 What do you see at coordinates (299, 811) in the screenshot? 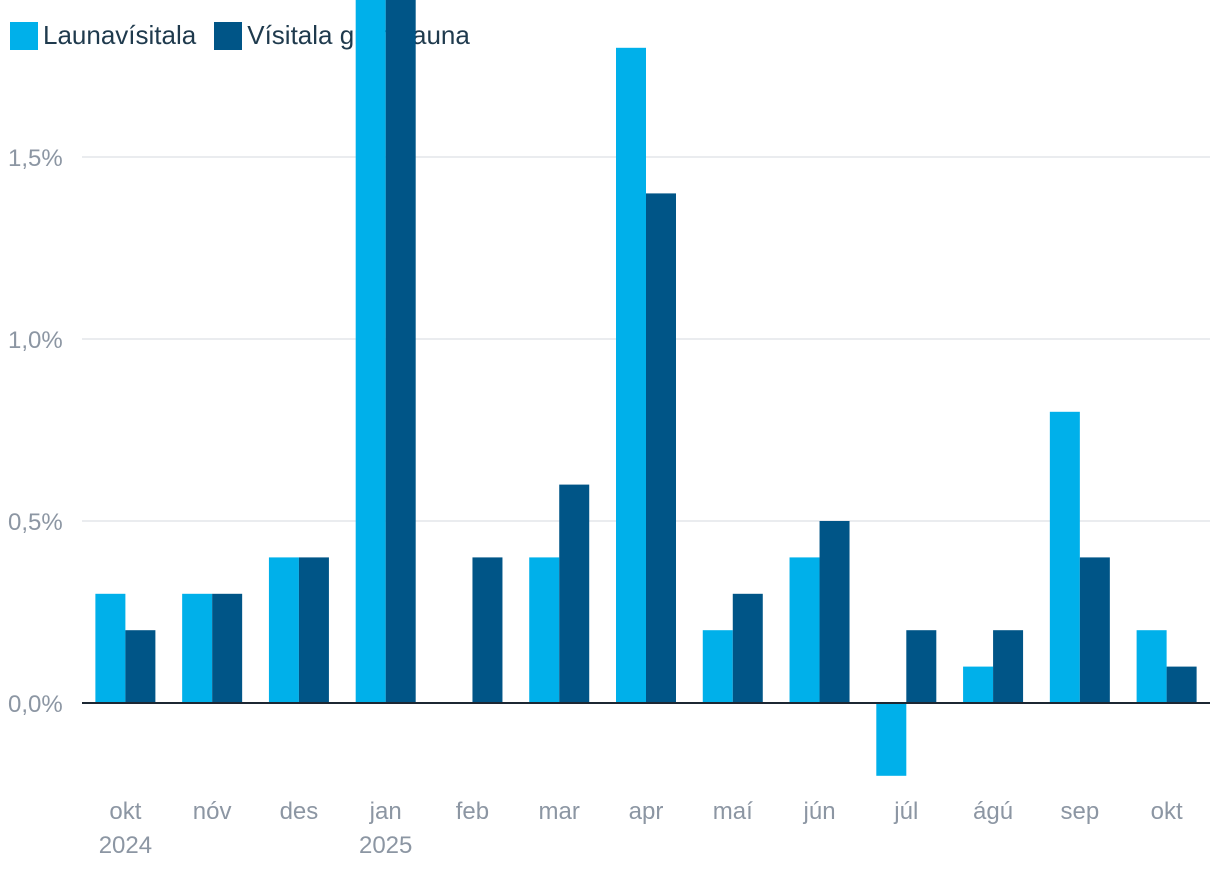
I see `x-tick-label: des` at bounding box center [299, 811].